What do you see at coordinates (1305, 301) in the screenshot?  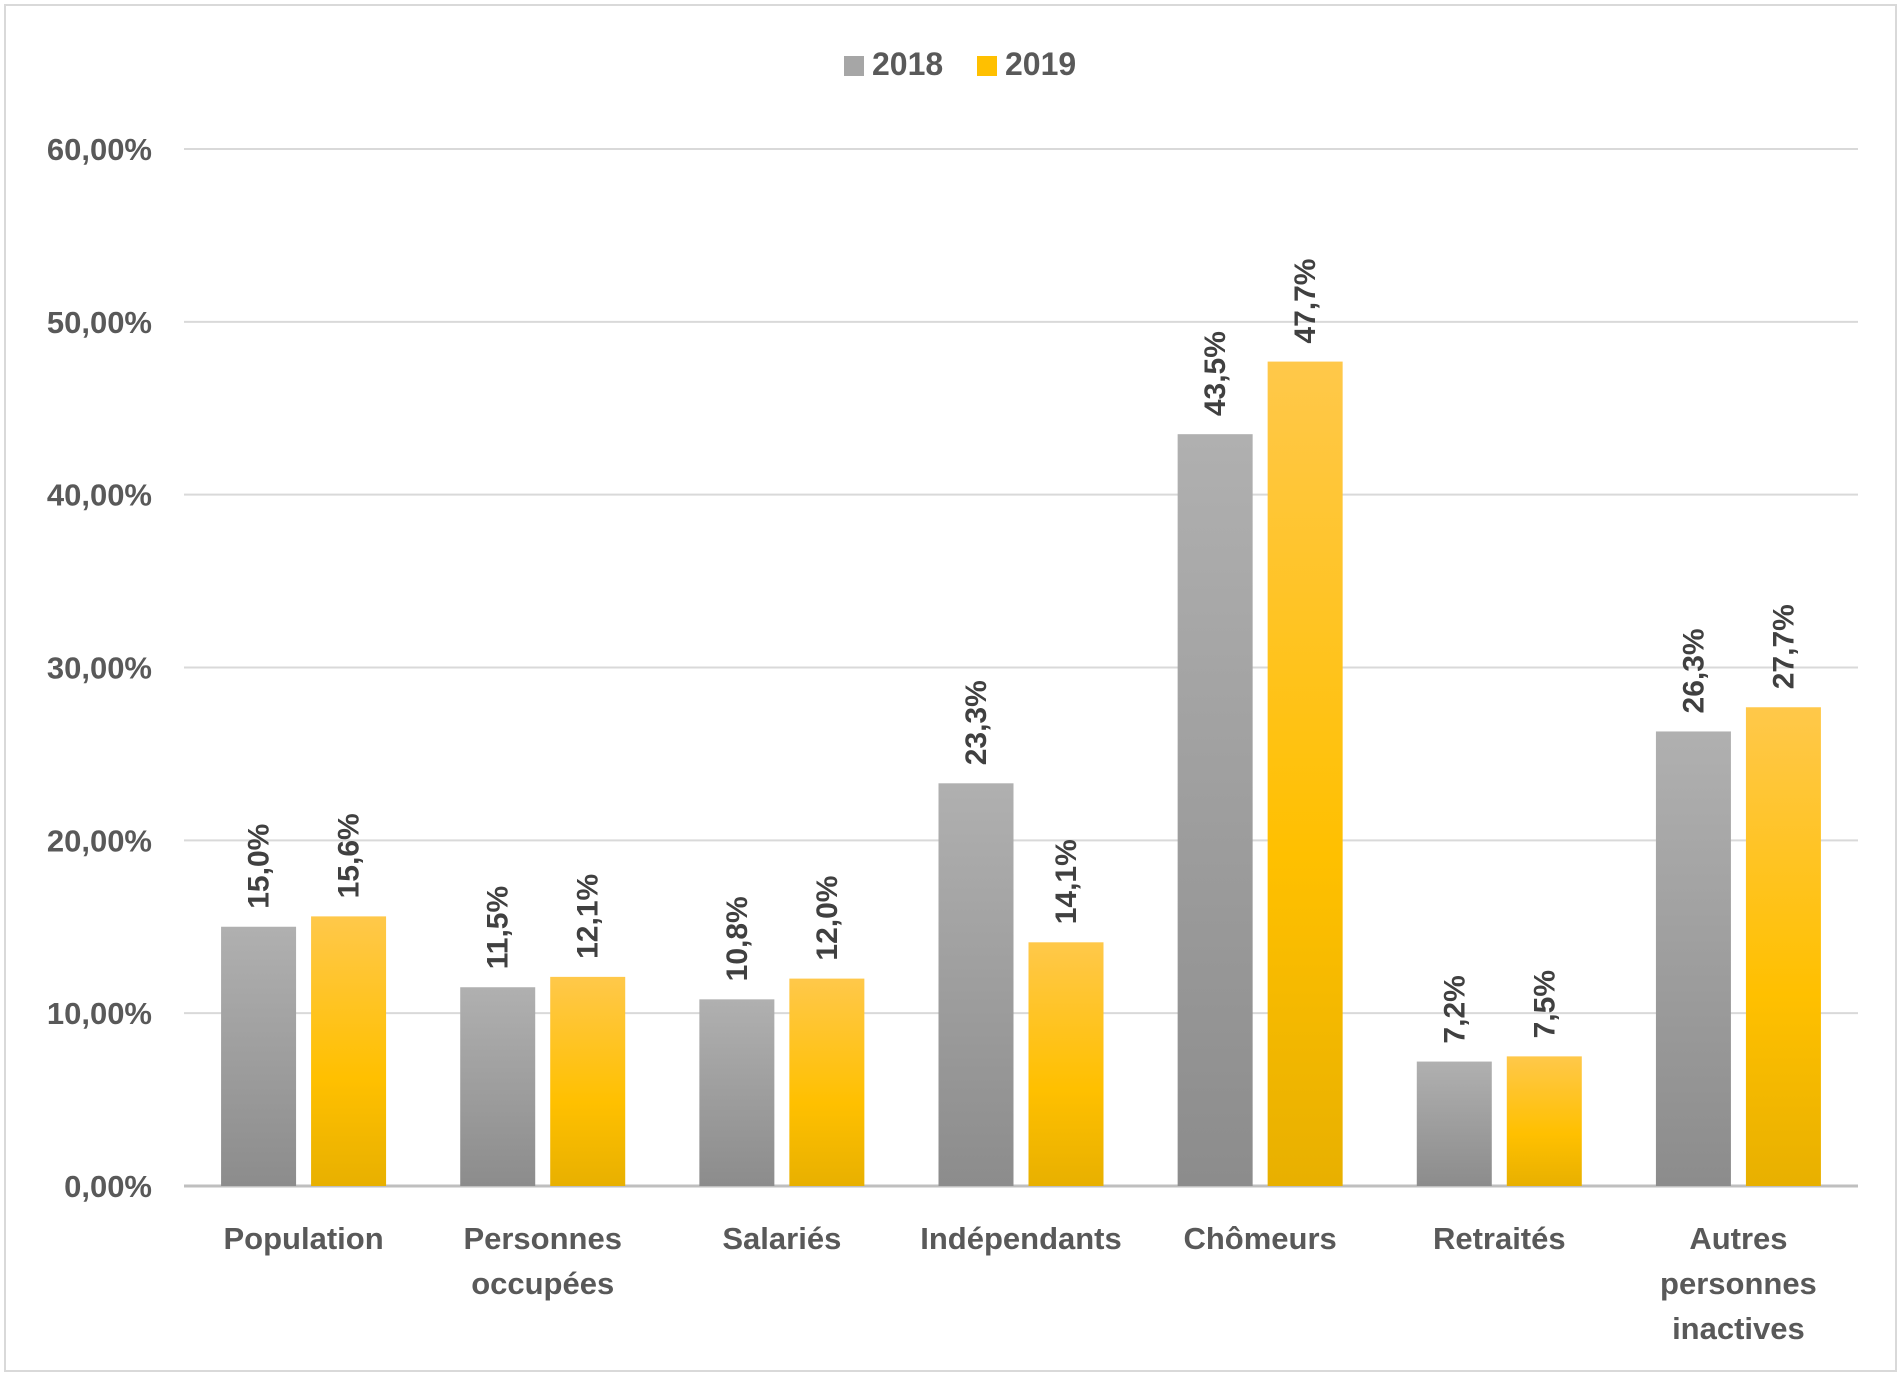 I see `data-label: 47,7%` at bounding box center [1305, 301].